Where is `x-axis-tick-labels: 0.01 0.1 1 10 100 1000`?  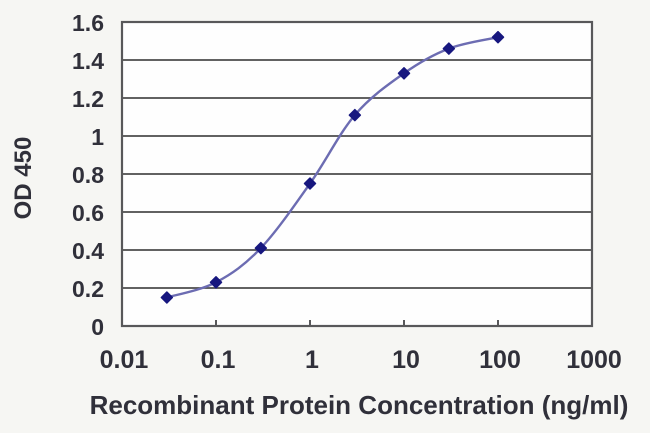
x-axis-tick-labels: 0.01 0.1 1 10 100 1000 is located at coordinates (361, 360).